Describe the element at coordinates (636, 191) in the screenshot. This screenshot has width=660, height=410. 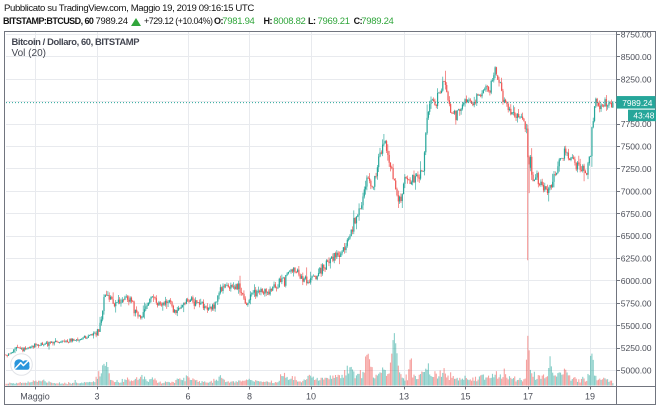
I see `svg-text: 7000.00` at that location.